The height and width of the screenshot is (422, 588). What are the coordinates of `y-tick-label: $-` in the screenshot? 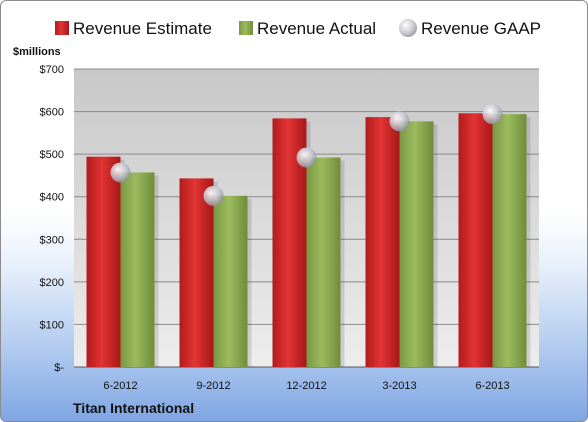 It's located at (59, 368).